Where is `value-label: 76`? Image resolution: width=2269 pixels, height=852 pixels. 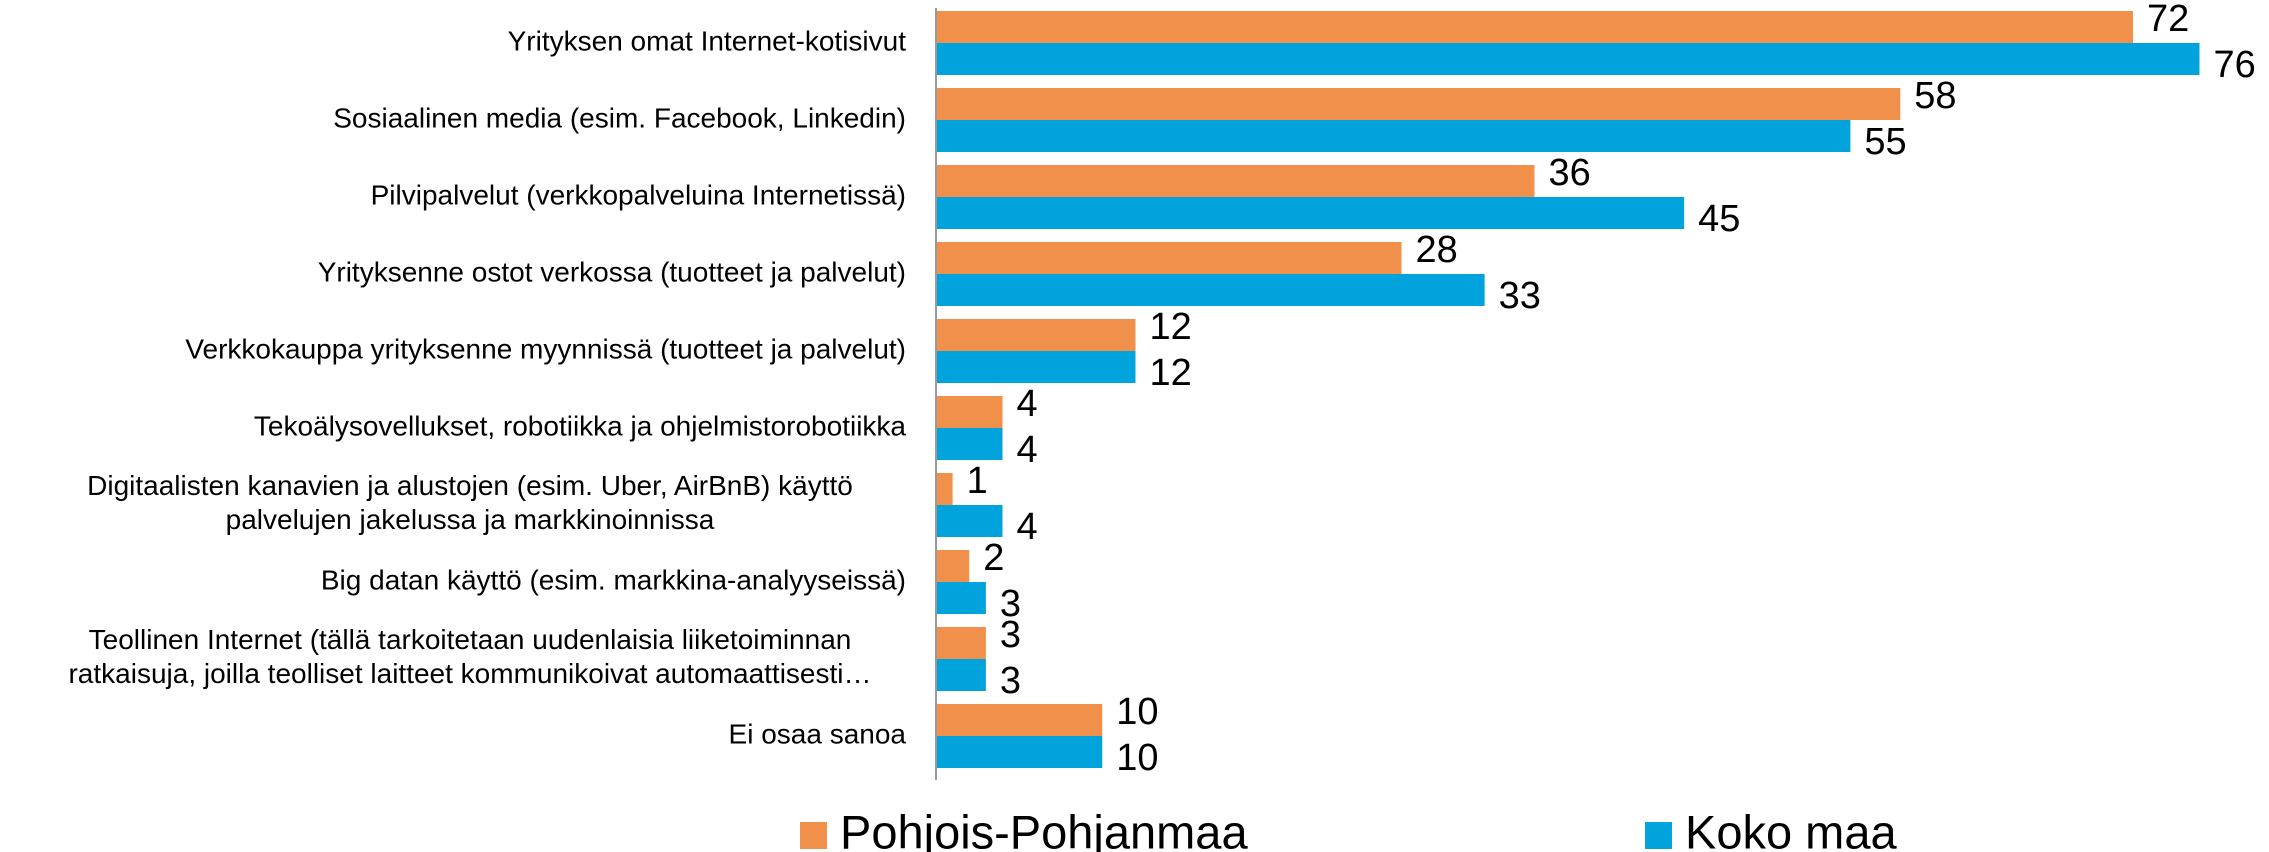
value-label: 76 is located at coordinates (2235, 65).